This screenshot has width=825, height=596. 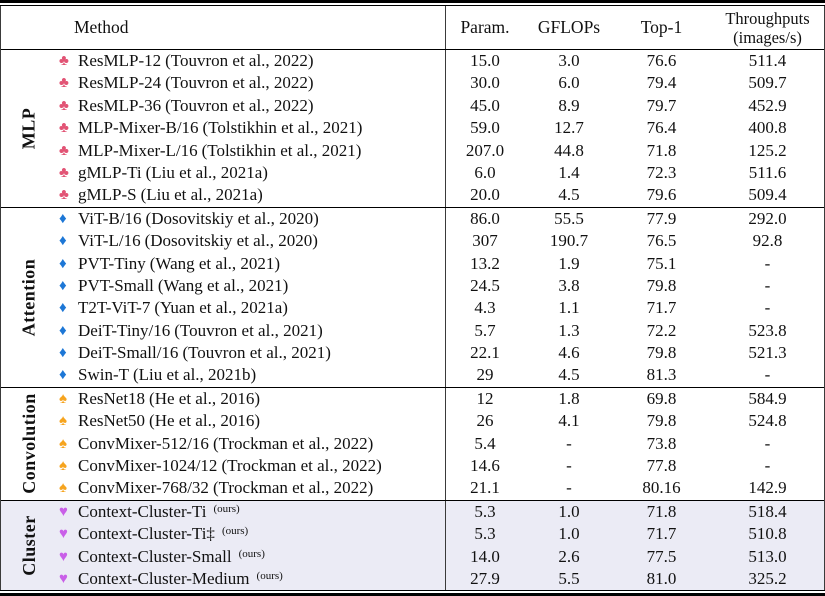 What do you see at coordinates (251, 553) in the screenshot?
I see `ours-tag: (ours)` at bounding box center [251, 553].